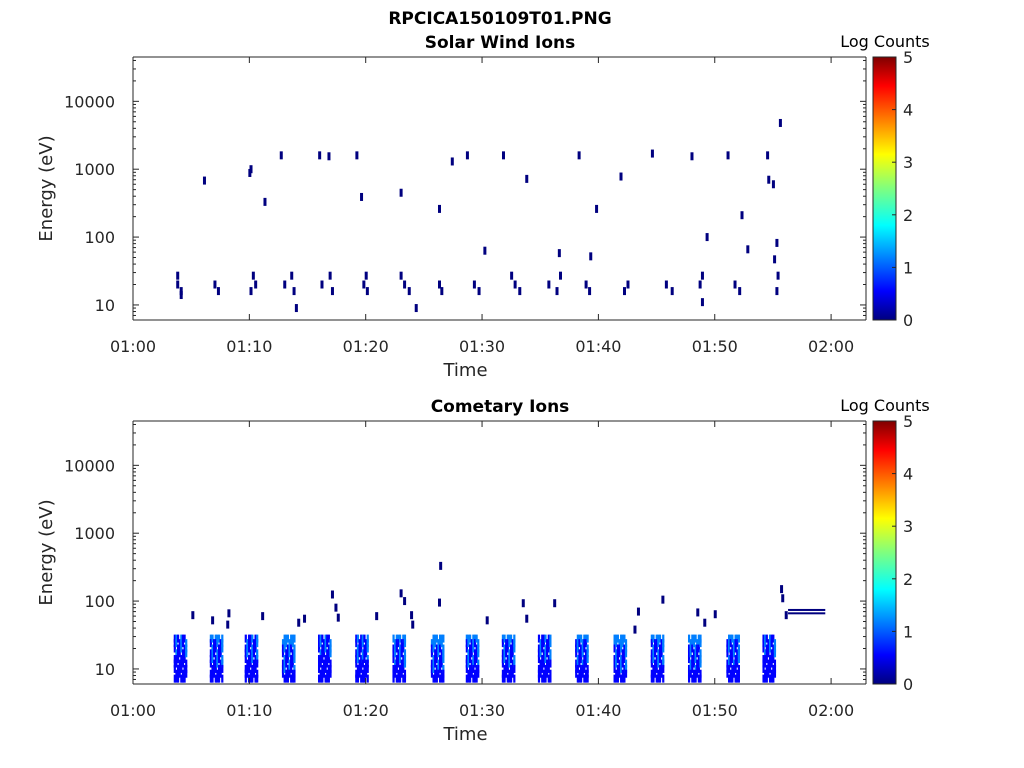 The height and width of the screenshot is (768, 1024). What do you see at coordinates (884, 188) in the screenshot?
I see `colorbar` at bounding box center [884, 188].